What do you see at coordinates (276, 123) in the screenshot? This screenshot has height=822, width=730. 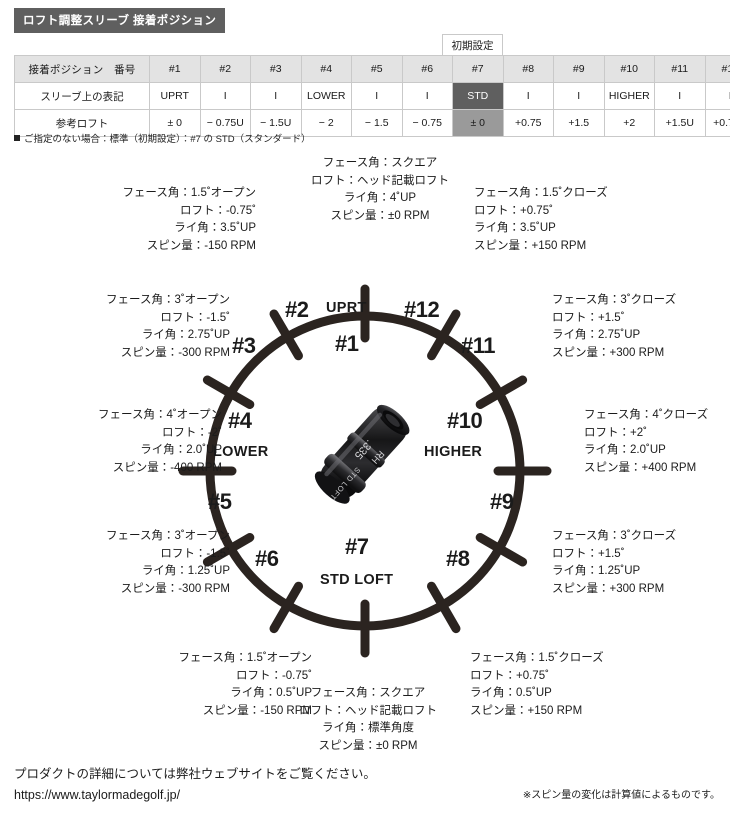 I see `reference-loft-3: − 1.5U` at bounding box center [276, 123].